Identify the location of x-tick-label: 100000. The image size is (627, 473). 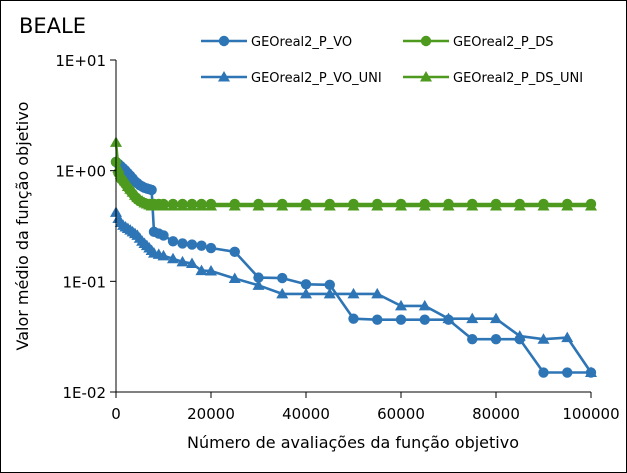
(590, 414).